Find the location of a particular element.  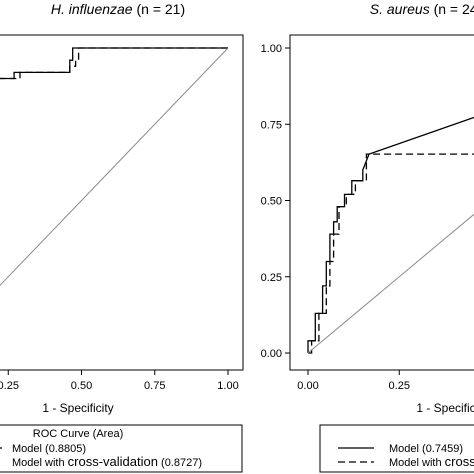

x-tick-label: 1.00 is located at coordinates (227, 386).